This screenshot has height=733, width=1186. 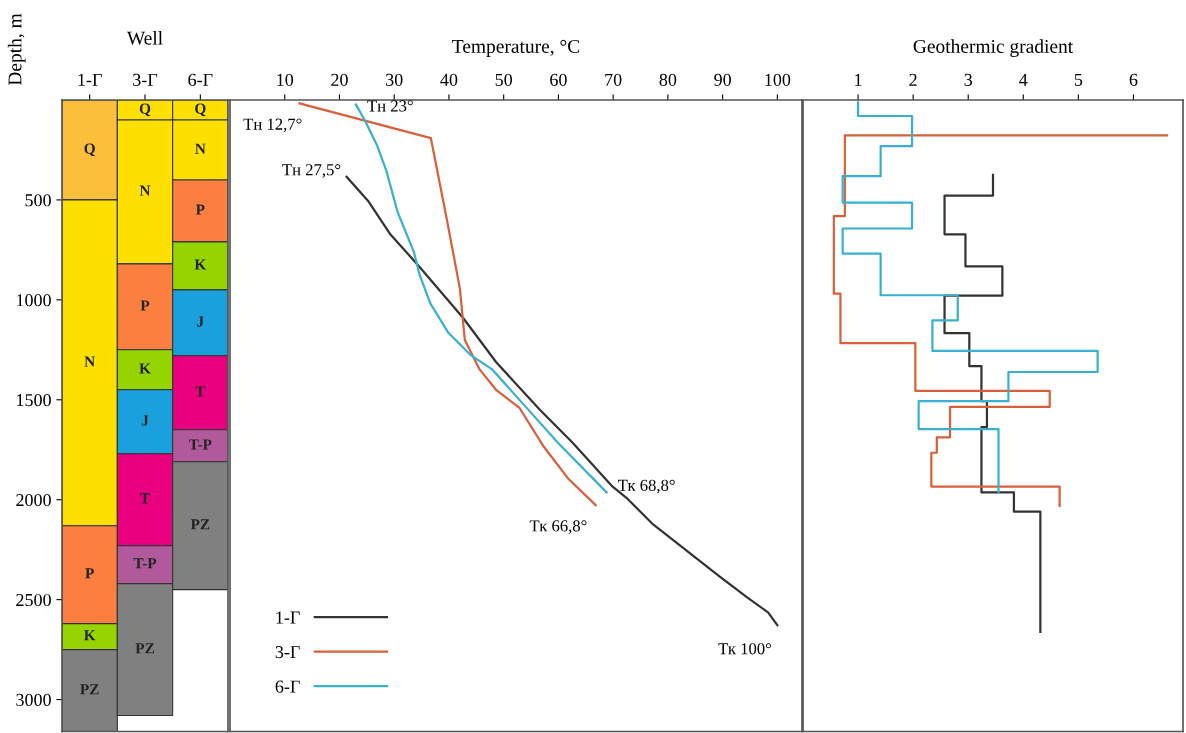 What do you see at coordinates (288, 617) in the screenshot?
I see `legend-label: 1-Г` at bounding box center [288, 617].